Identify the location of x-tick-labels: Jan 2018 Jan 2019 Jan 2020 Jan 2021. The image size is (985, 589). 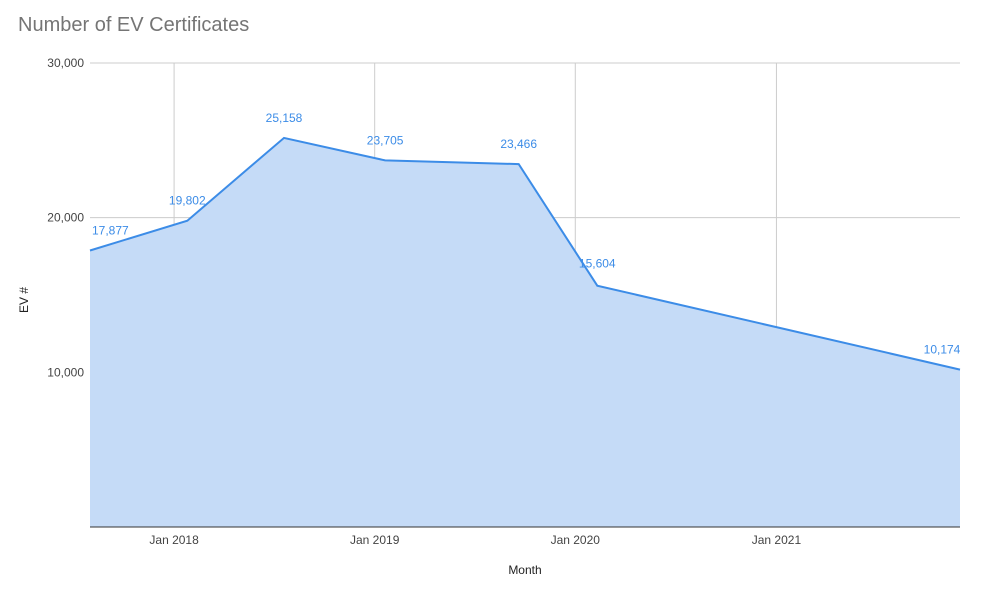
(475, 540).